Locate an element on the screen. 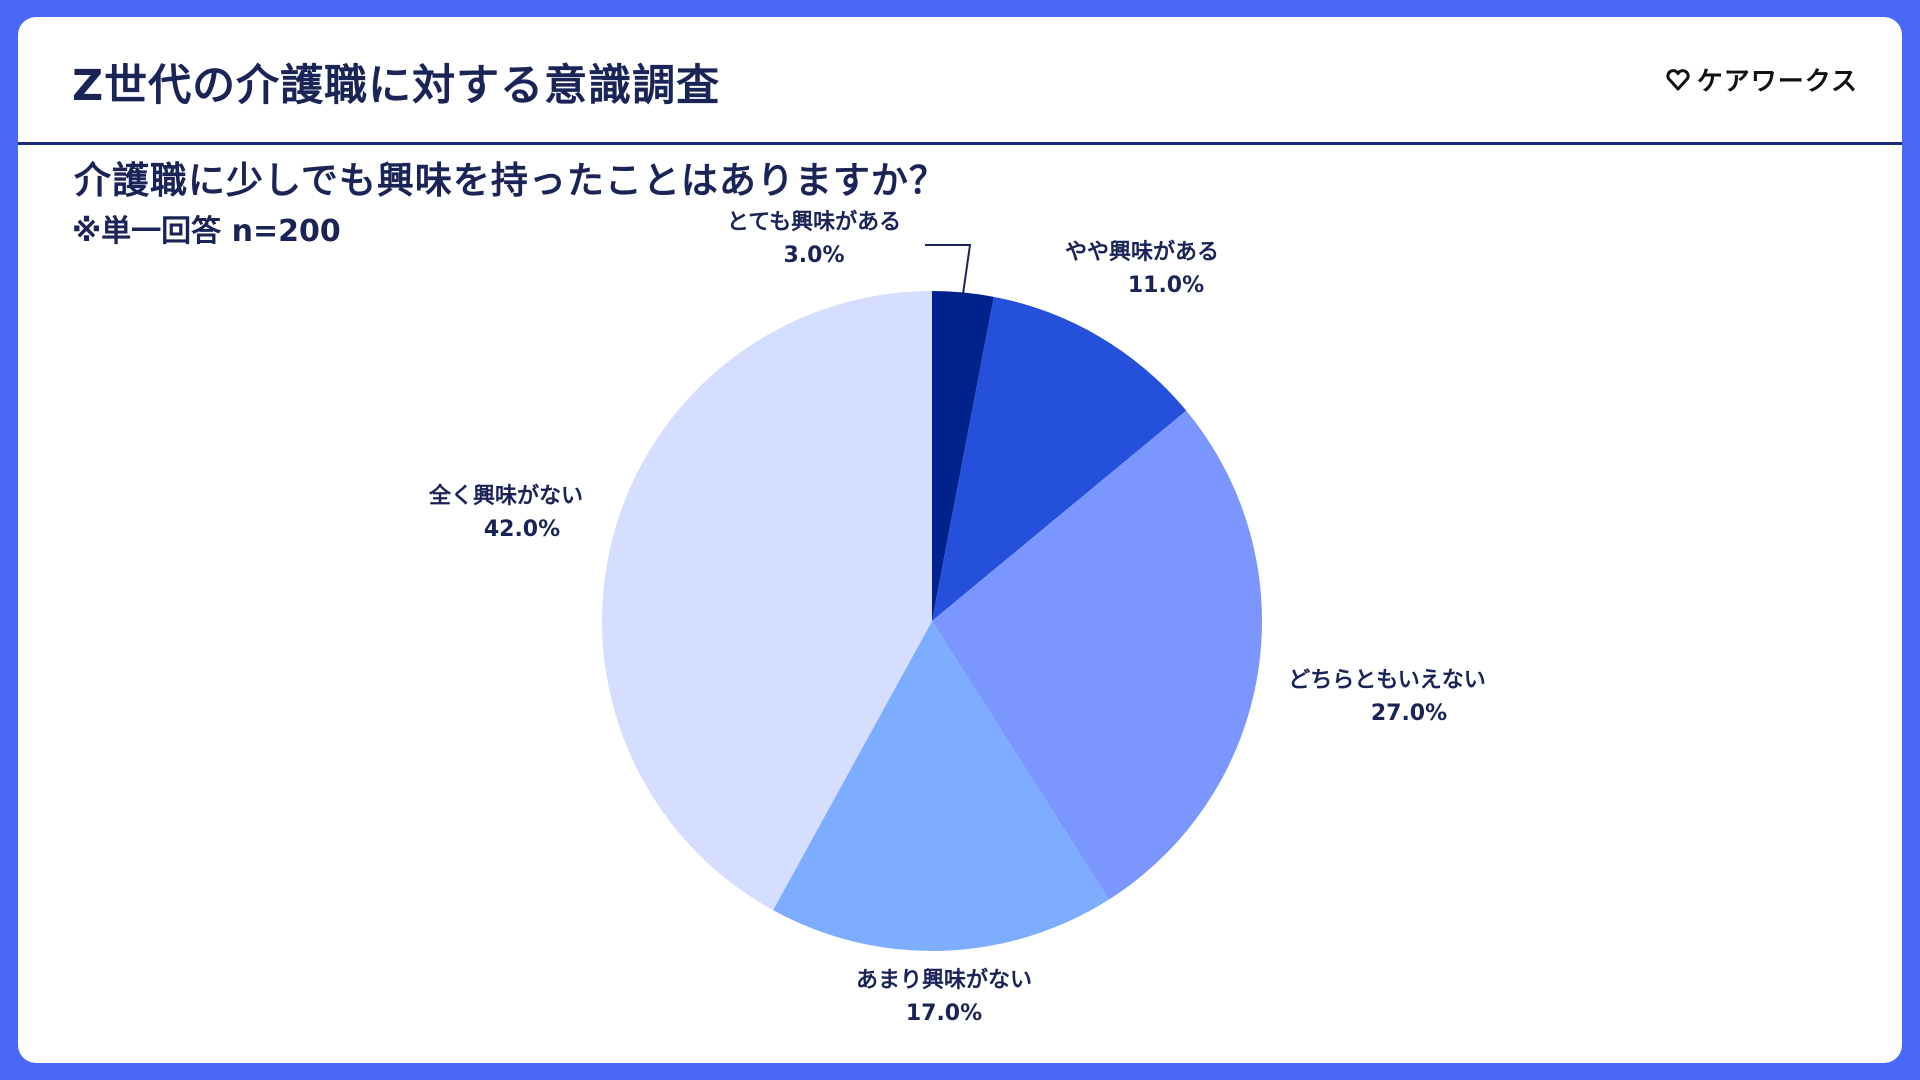  slide-header: Z世代の介護職に対する意識調査 ケアワークス is located at coordinates (960, 81).